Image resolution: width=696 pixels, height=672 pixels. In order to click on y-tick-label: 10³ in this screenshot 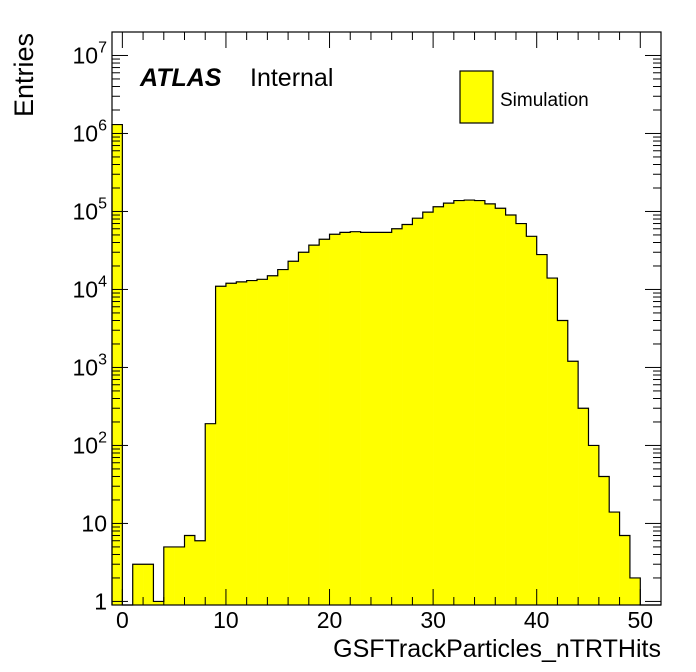, I will do `click(90, 365)`.